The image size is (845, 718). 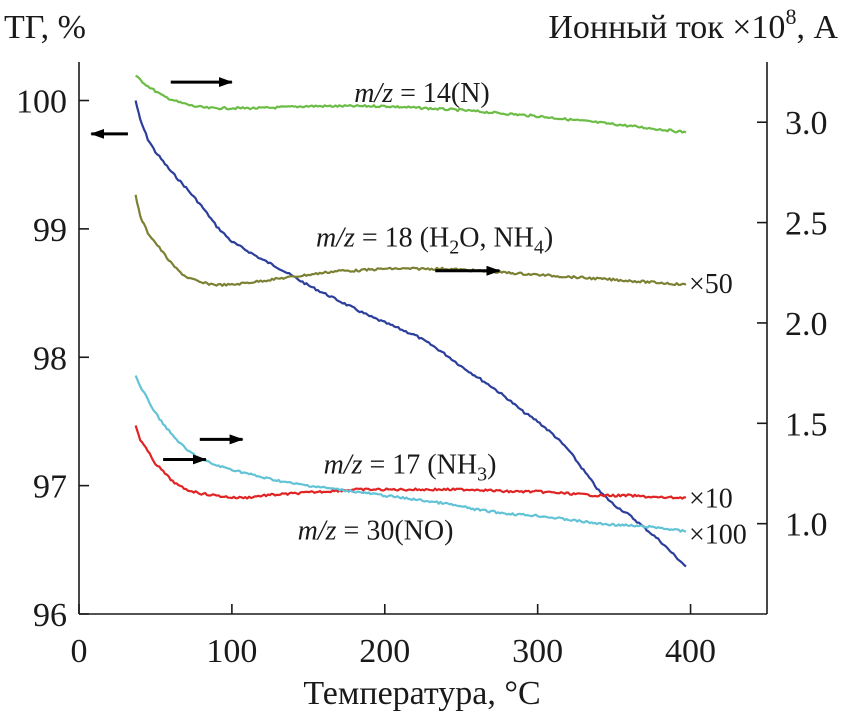 I want to click on annotation-mz17: m/z = 17 (NH3), so click(x=410, y=467).